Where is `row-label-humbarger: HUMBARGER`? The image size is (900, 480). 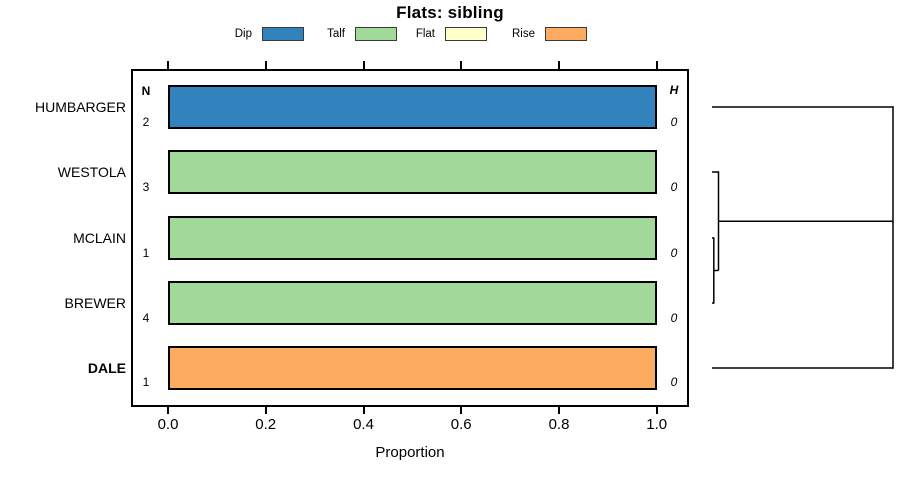
row-label-humbarger: HUMBARGER is located at coordinates (80, 107).